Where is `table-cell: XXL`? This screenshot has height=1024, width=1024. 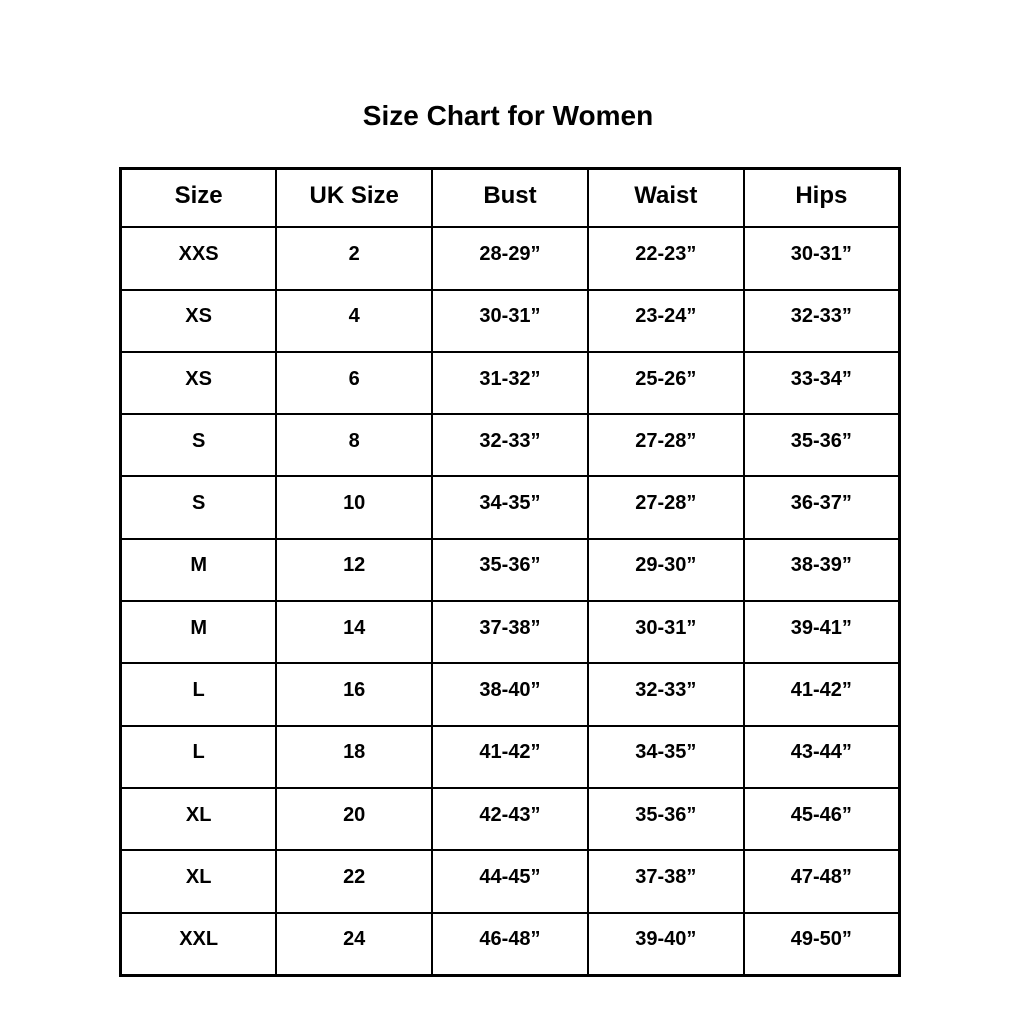
table-cell: XXL is located at coordinates (198, 944).